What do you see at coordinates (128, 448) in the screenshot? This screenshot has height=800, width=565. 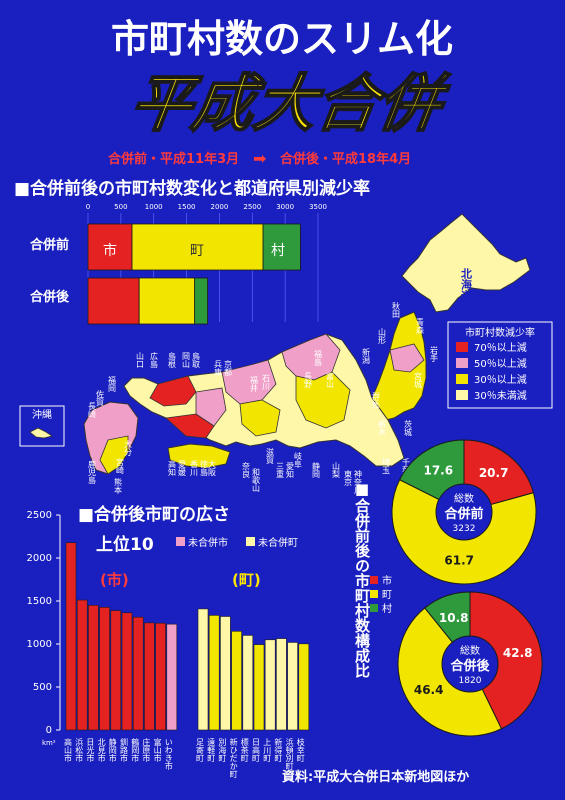 I see `prefecture-label: 大分` at bounding box center [128, 448].